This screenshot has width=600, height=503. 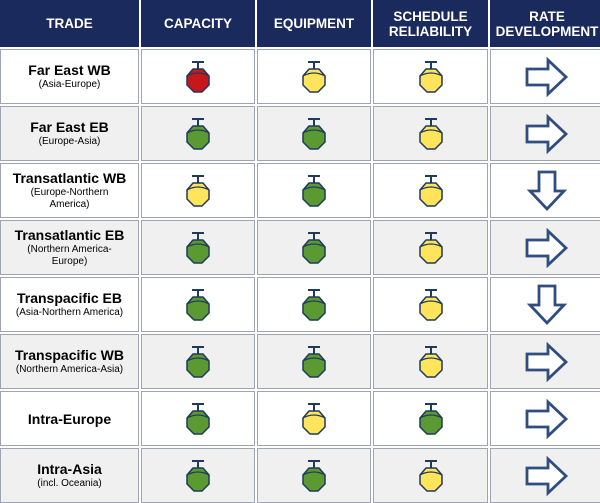 I want to click on trade-region: (Asia-Northern America), so click(x=69, y=312).